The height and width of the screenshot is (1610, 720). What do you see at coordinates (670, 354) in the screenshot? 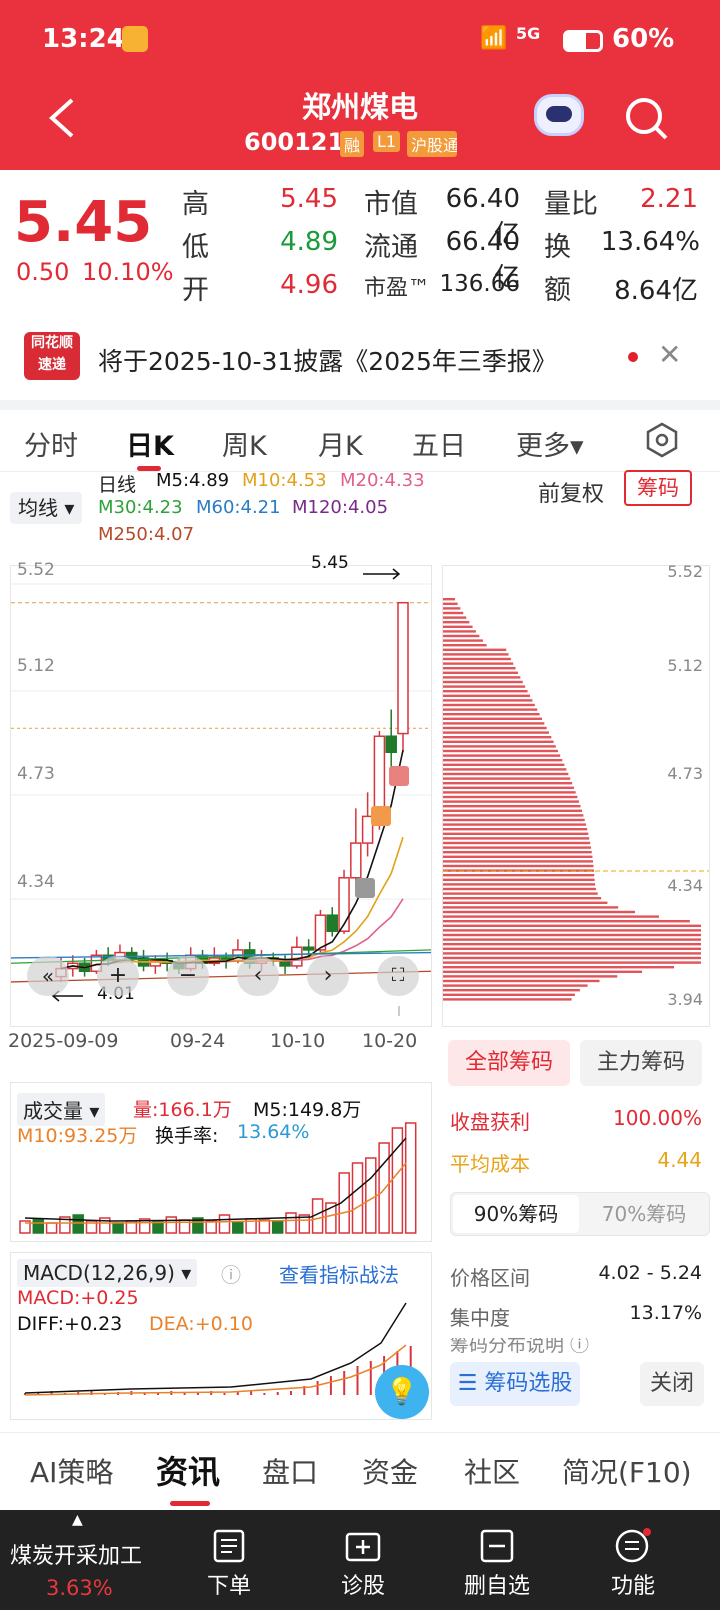
I see `close-icon: ✕` at bounding box center [670, 354].